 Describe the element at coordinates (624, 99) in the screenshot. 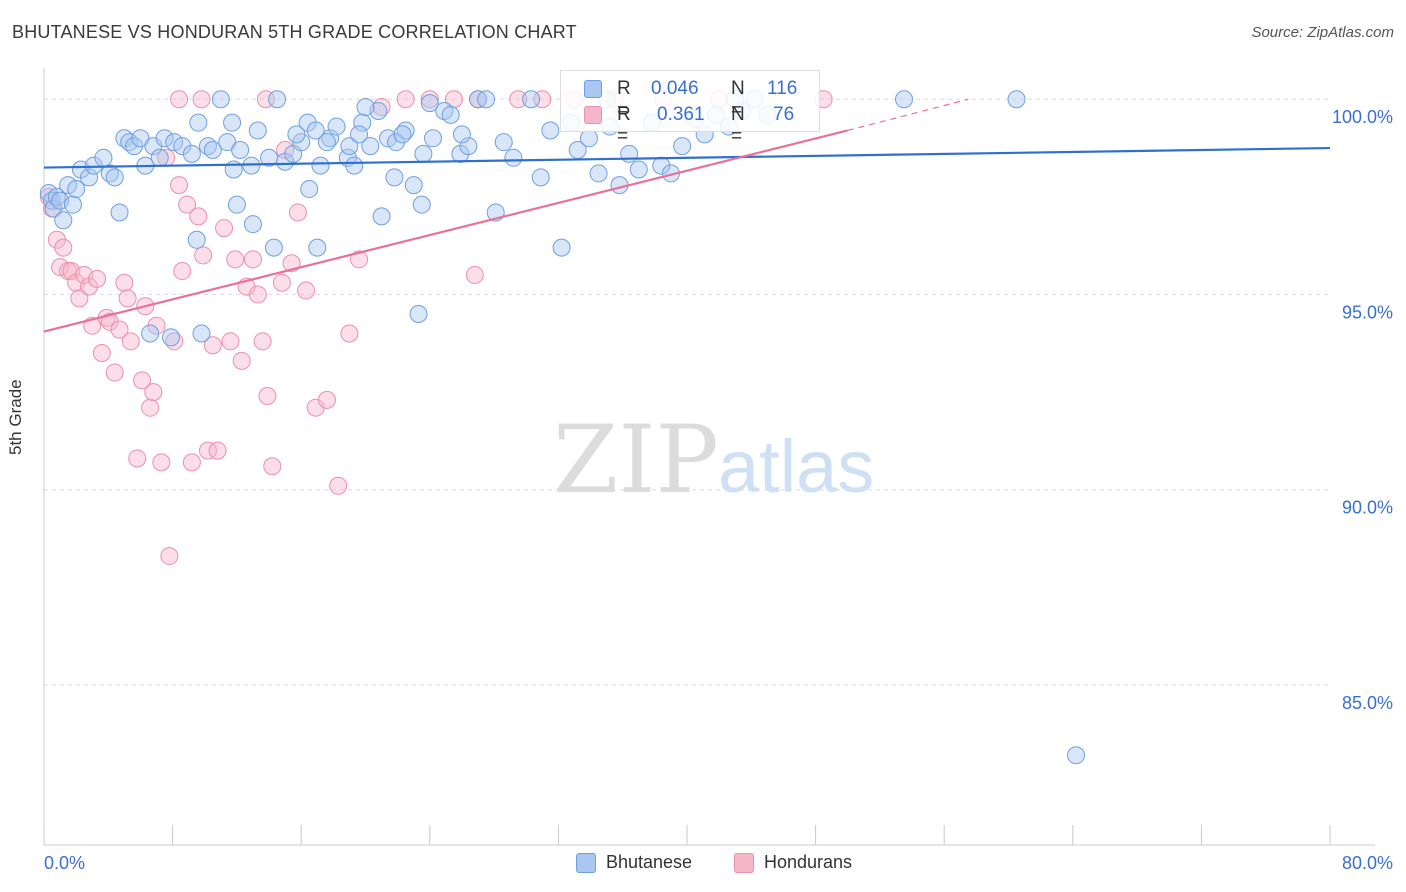

I see `r-label: R =` at that location.